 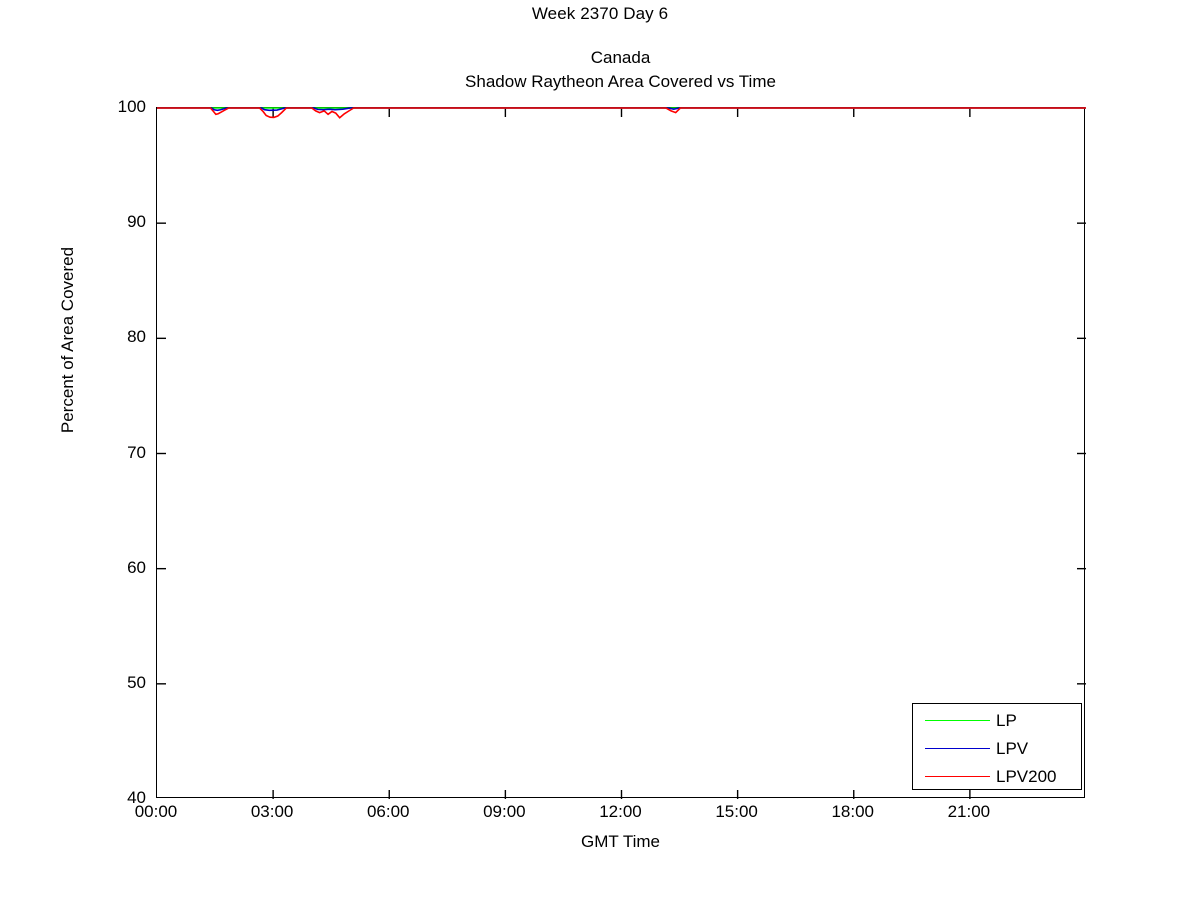 What do you see at coordinates (621, 113) in the screenshot?
I see `series-line-lpv200` at bounding box center [621, 113].